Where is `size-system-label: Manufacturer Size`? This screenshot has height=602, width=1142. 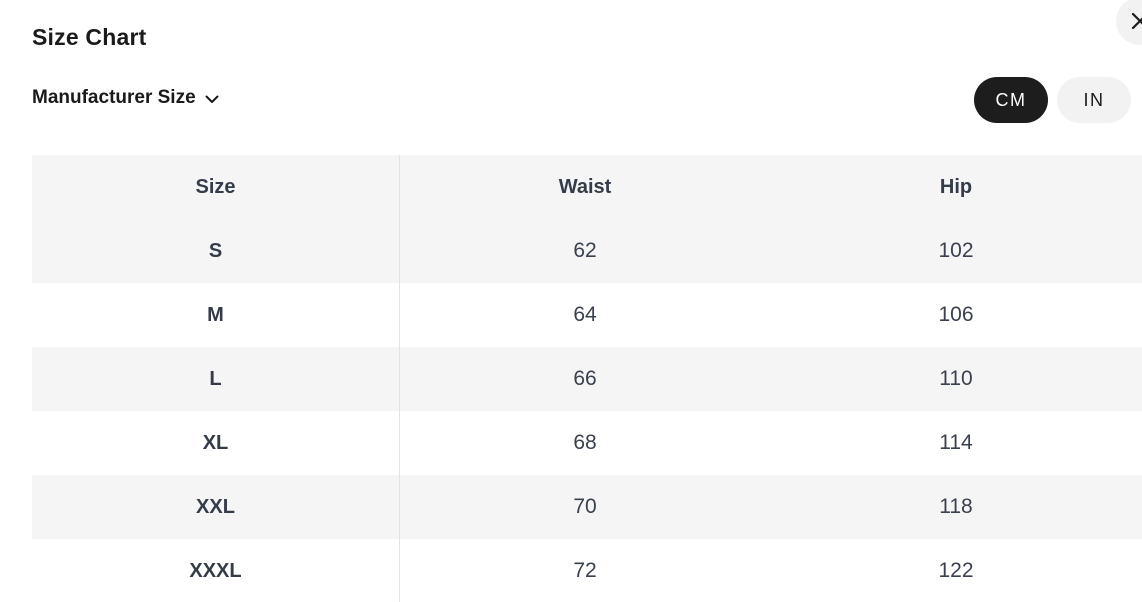 size-system-label: Manufacturer Size is located at coordinates (114, 97).